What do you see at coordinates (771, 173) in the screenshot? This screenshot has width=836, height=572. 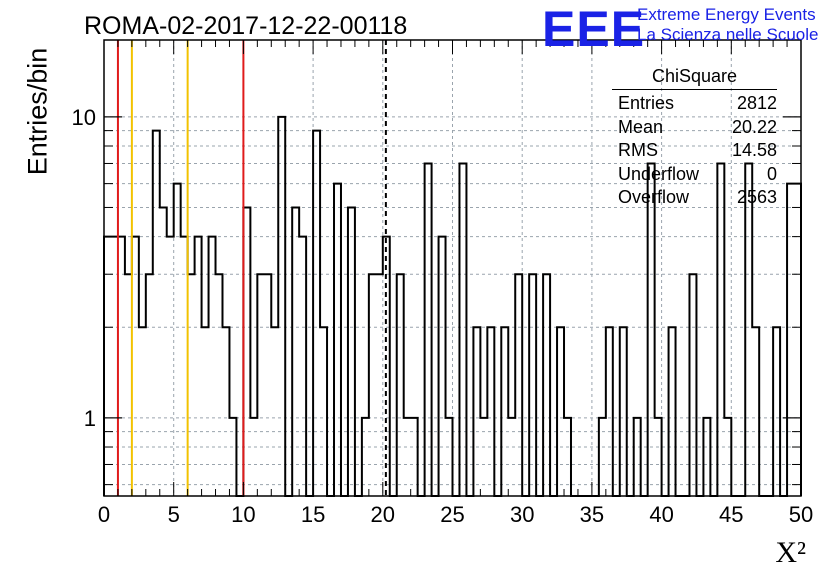 I see `stats-value: 0` at bounding box center [771, 173].